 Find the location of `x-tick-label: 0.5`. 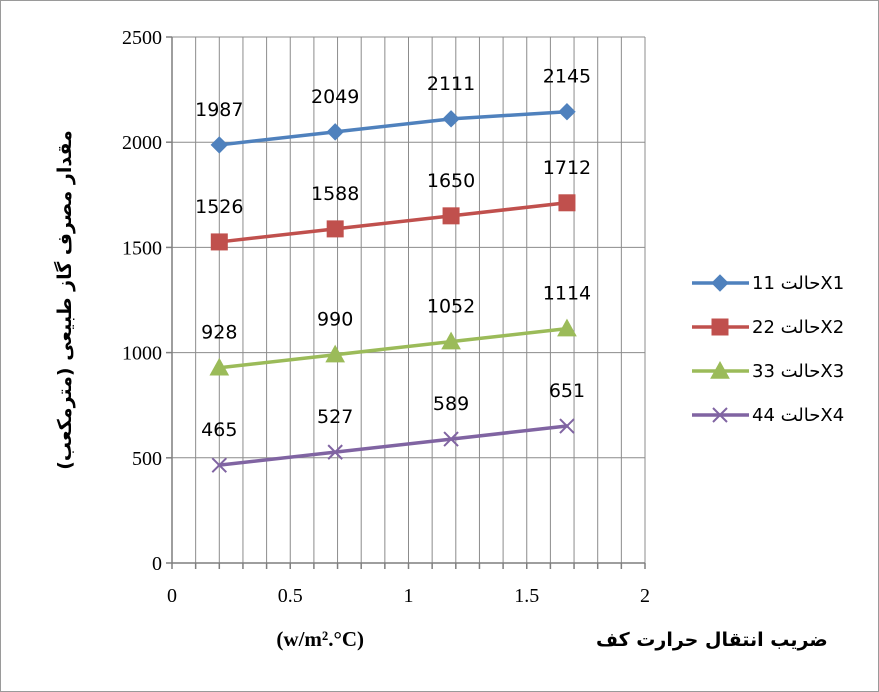

x-tick-label: 0.5 is located at coordinates (290, 596).